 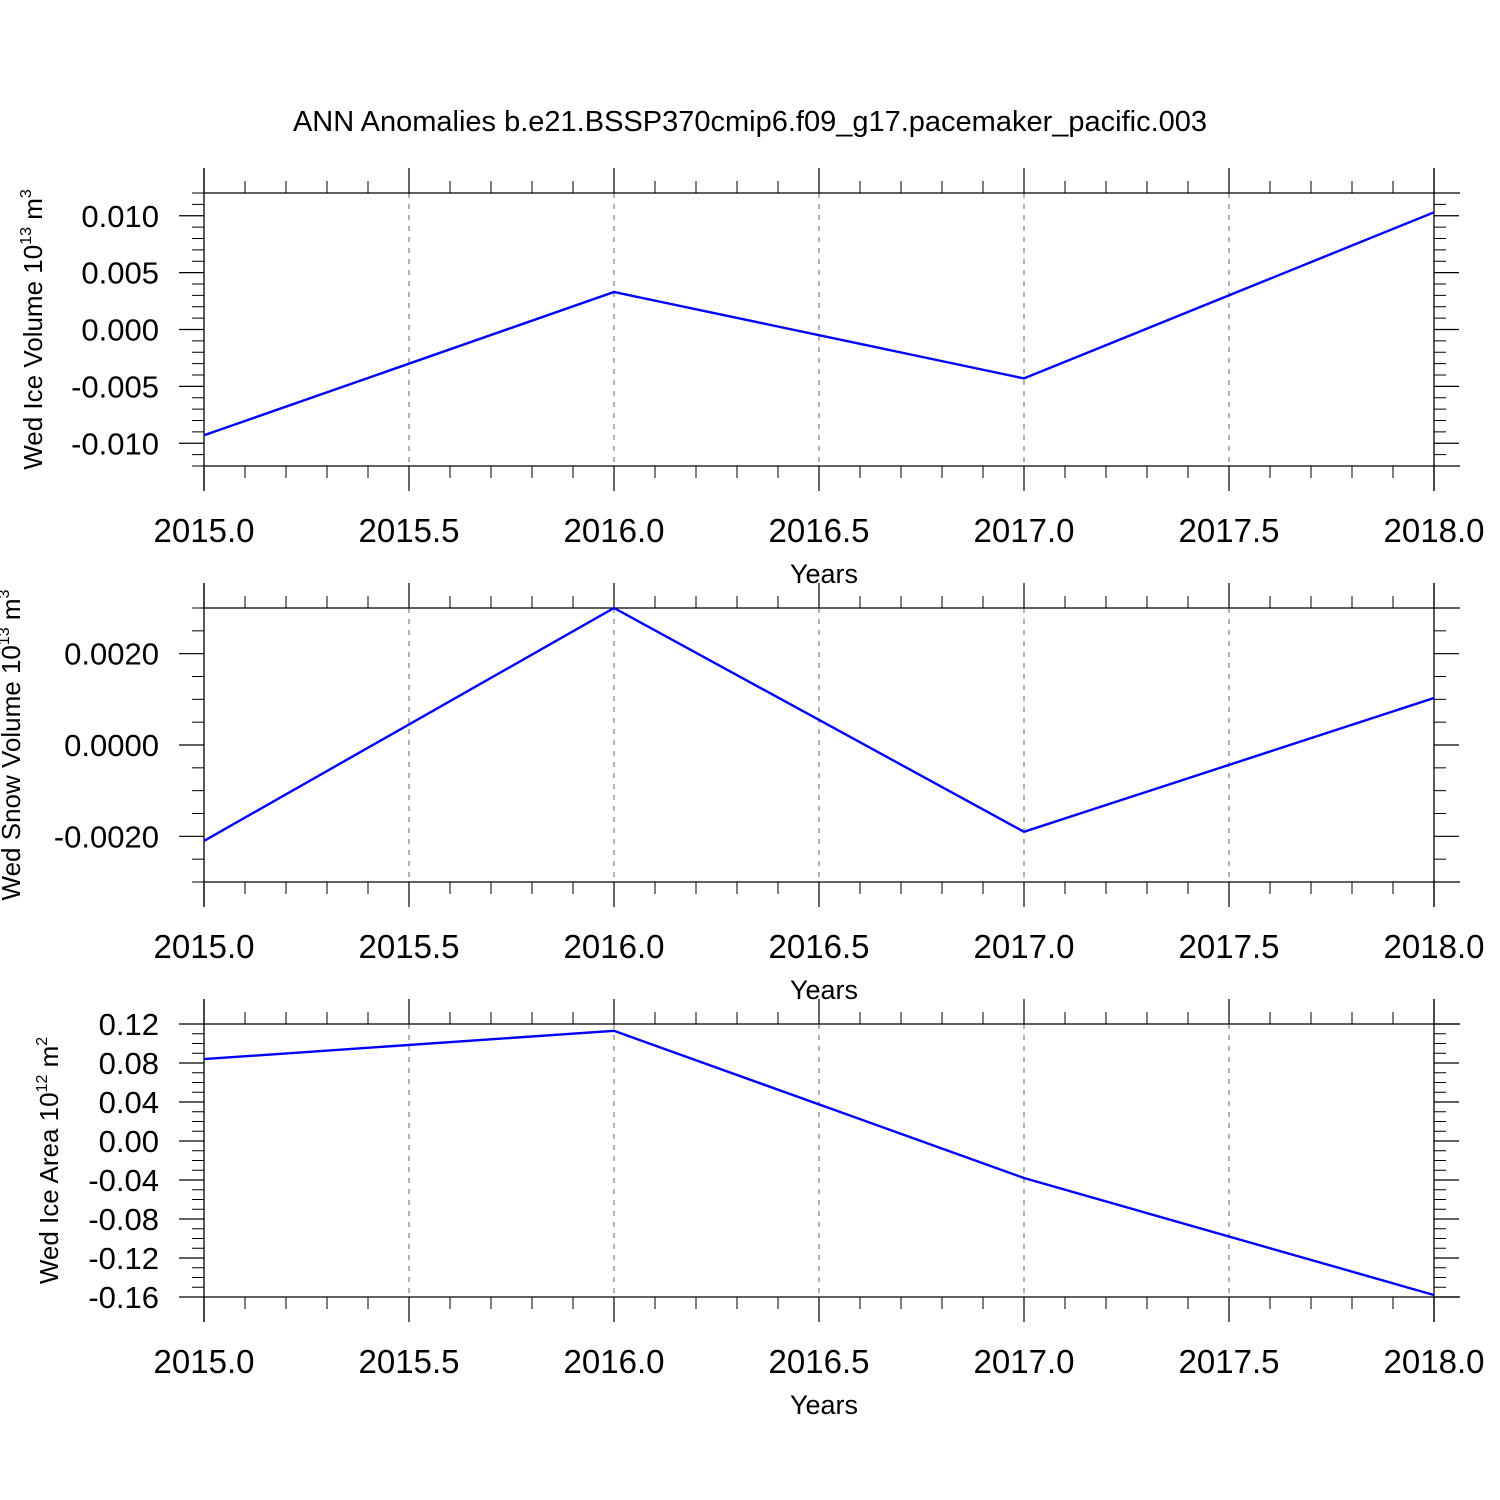 What do you see at coordinates (33, 329) in the screenshot?
I see `y-axis-label: Wed Ice Volume 1013 m3` at bounding box center [33, 329].